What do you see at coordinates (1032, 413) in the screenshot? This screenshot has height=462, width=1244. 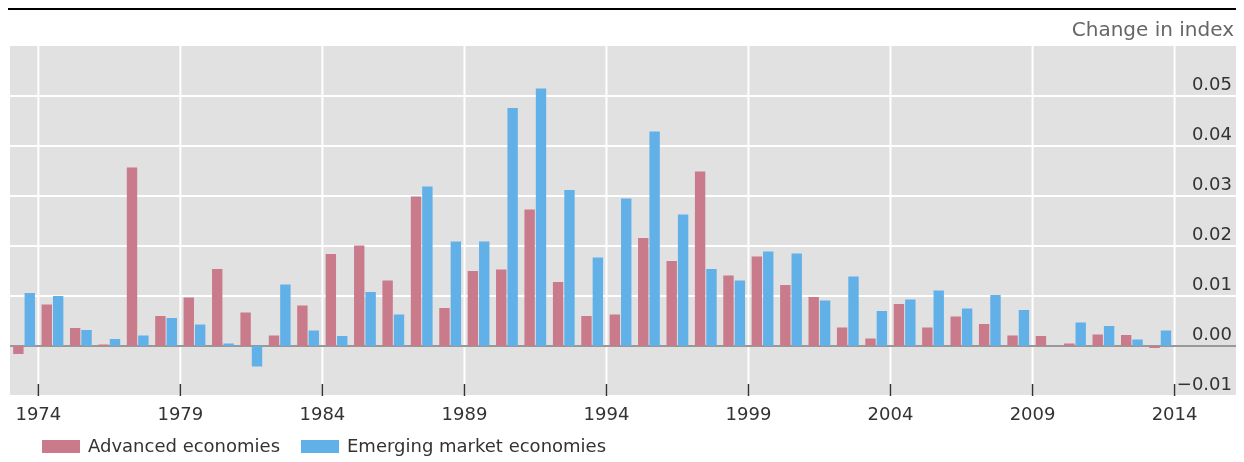 I see `x-tick-label: 2009` at bounding box center [1032, 413].